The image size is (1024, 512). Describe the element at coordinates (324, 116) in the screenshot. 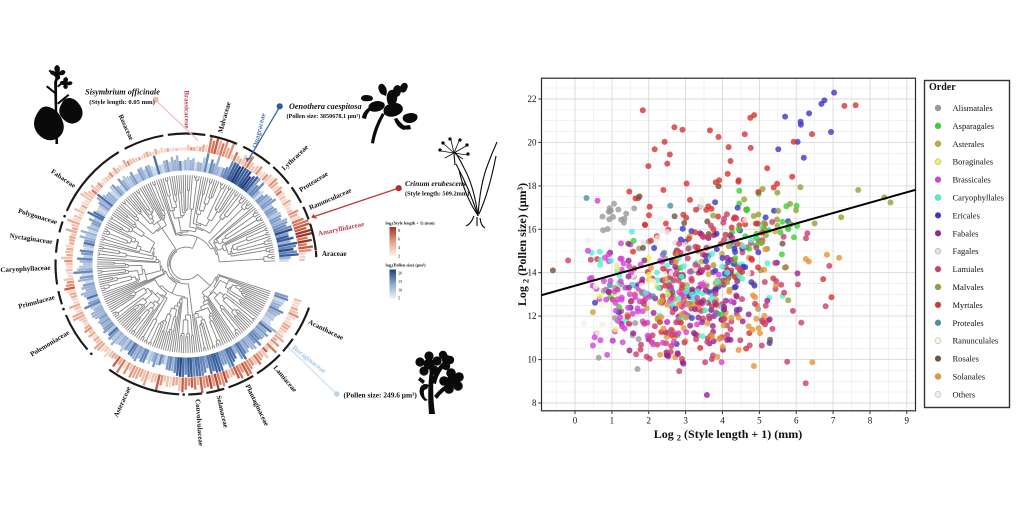

I see `svg-text: (Pollen size: 3850678.1 μm³)` at that location.